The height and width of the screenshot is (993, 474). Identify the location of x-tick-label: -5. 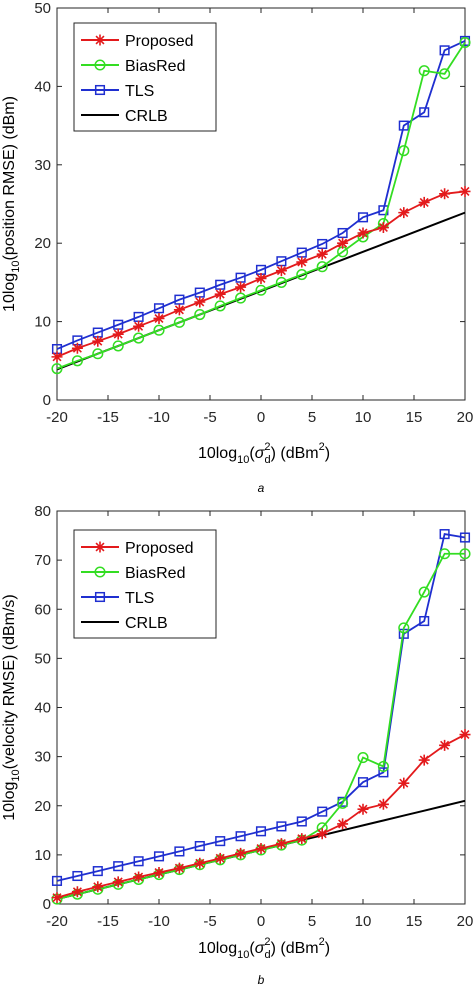
(209, 921).